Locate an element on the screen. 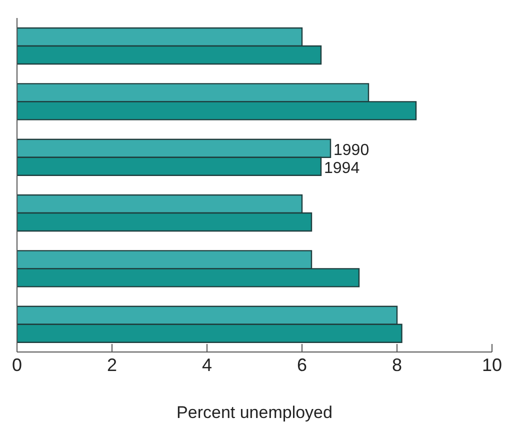 This screenshot has width=522, height=432. x-tick-label: 2 is located at coordinates (112, 364).